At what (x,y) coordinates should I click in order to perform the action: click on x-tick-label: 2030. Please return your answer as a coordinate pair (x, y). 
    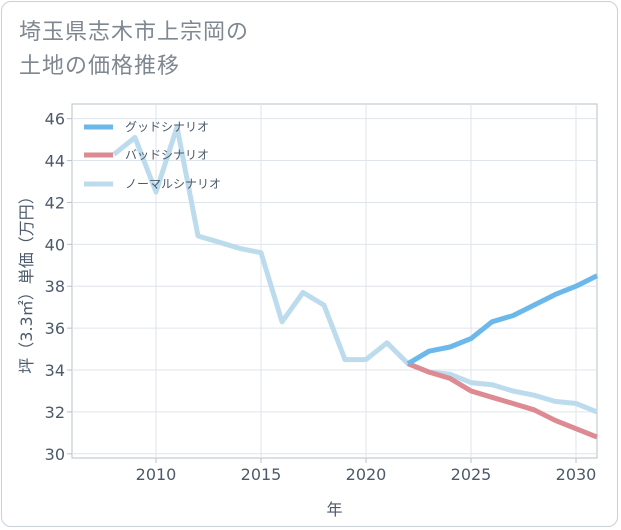
    Looking at the image, I should click on (576, 474).